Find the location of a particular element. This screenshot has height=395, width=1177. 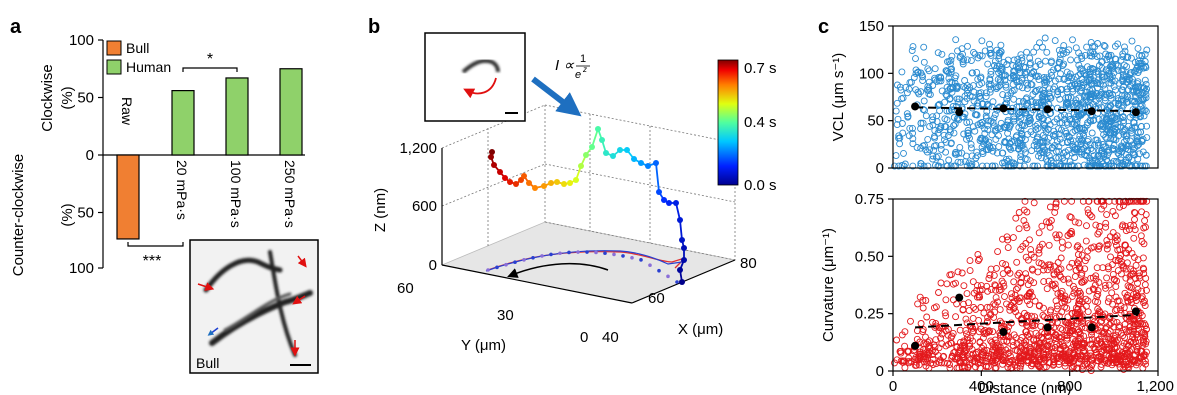

significance-bracket-bottom is located at coordinates (155, 244).